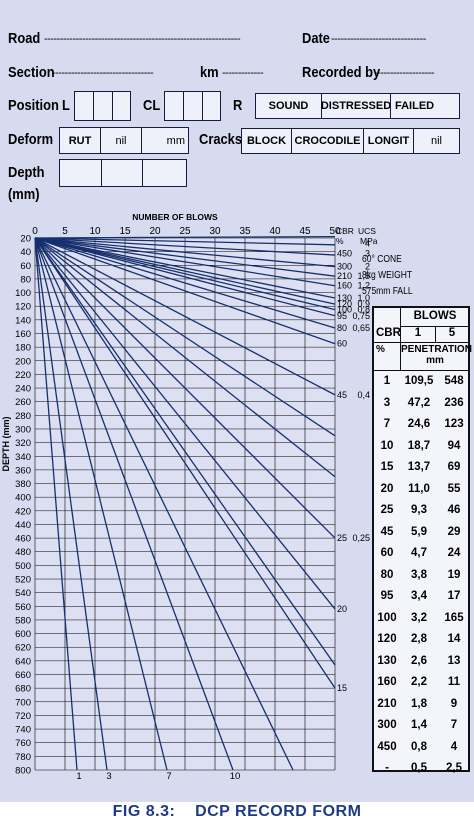  Describe the element at coordinates (387, 424) in the screenshot. I see `cbr-cell: 7` at that location.